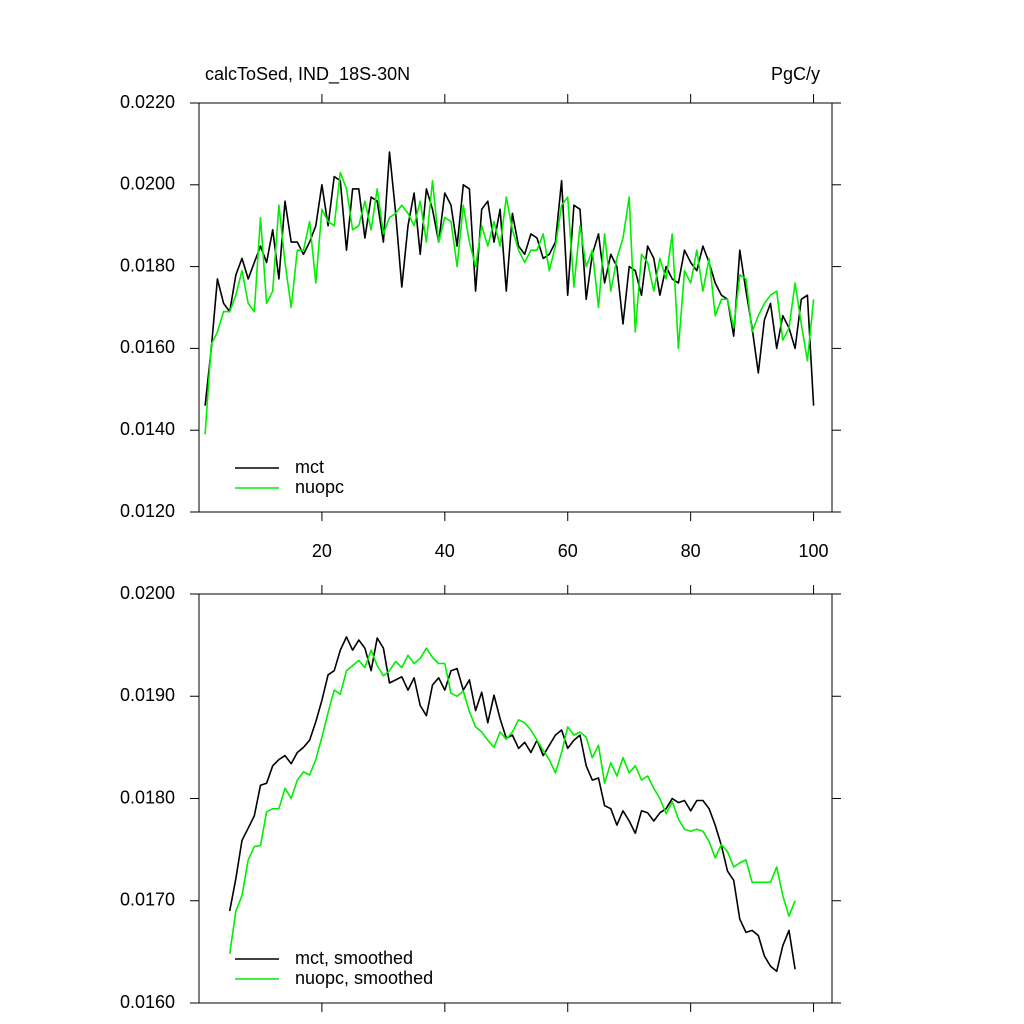 This screenshot has width=1024, height=1024. I want to click on series-line, so click(509, 278).